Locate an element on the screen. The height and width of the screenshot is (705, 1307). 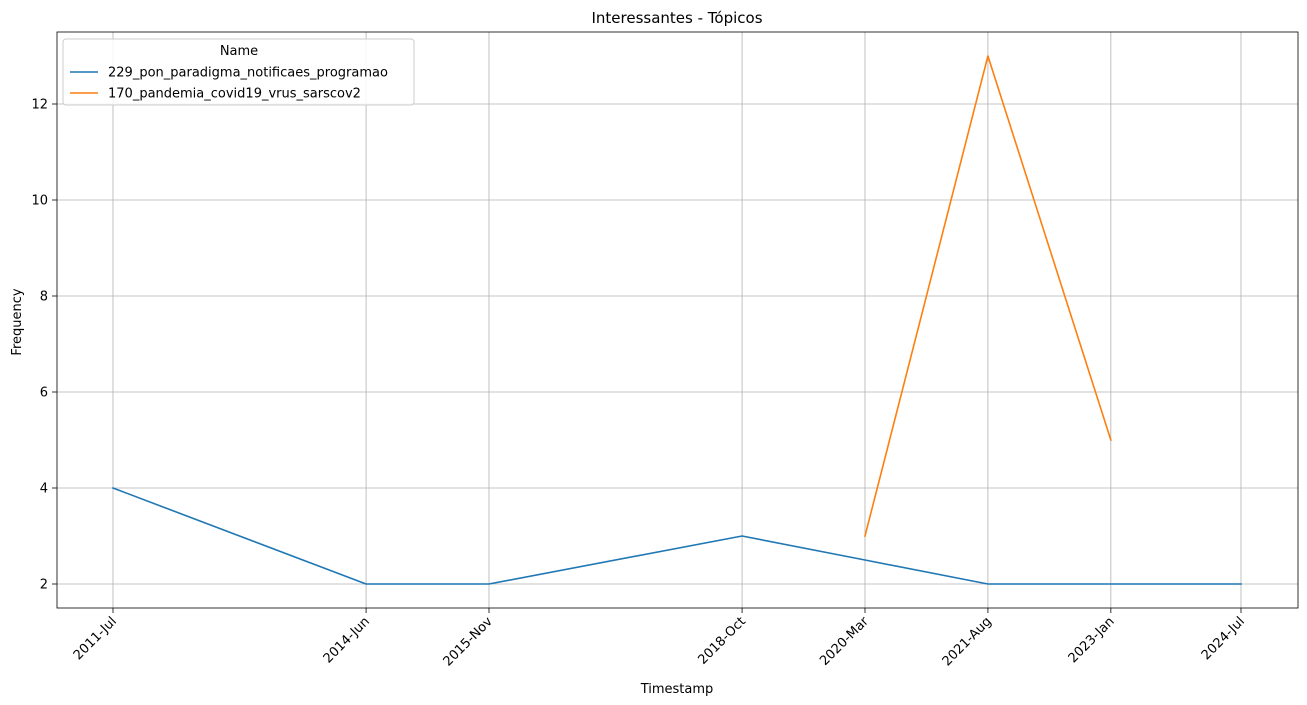
x-tick-label: 2014-Jun is located at coordinates (347, 640).